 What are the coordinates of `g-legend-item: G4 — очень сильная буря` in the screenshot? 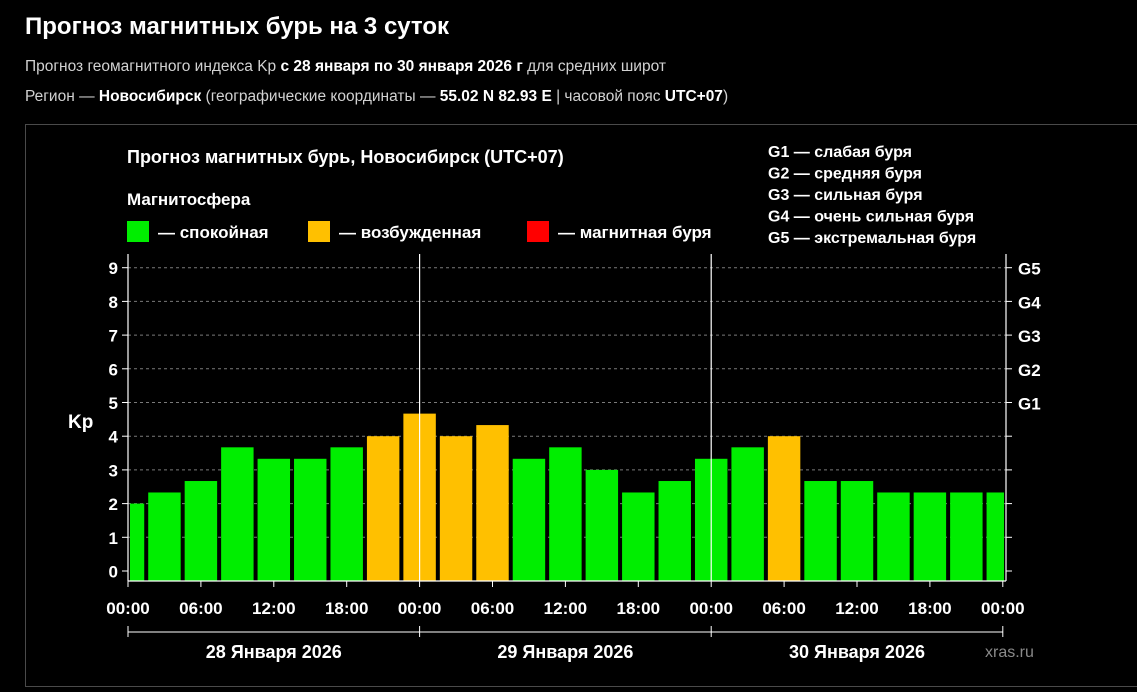 It's located at (871, 217).